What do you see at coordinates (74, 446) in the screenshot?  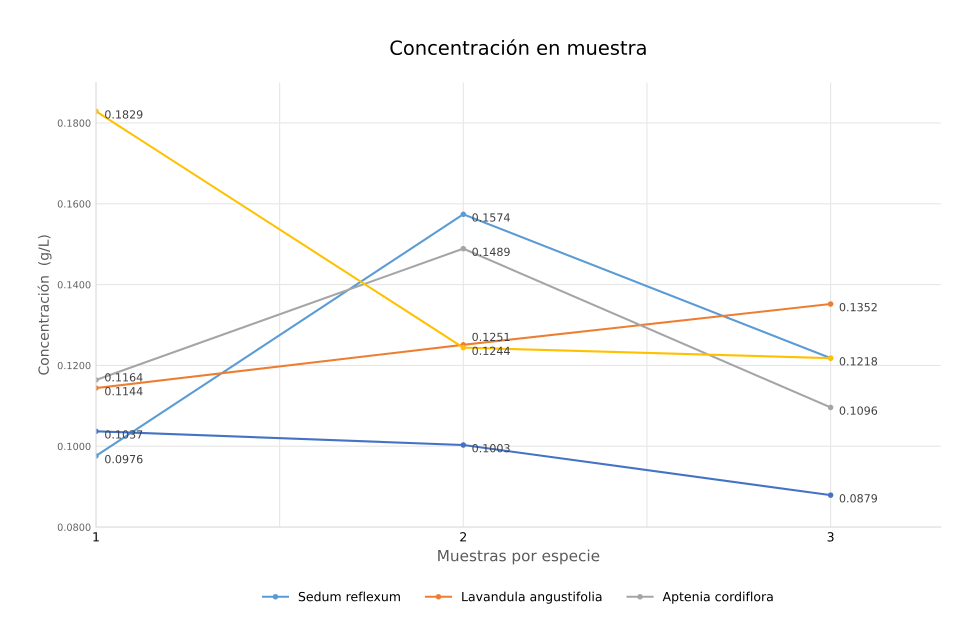 I see `y-tick-label: 0.1000` at bounding box center [74, 446].